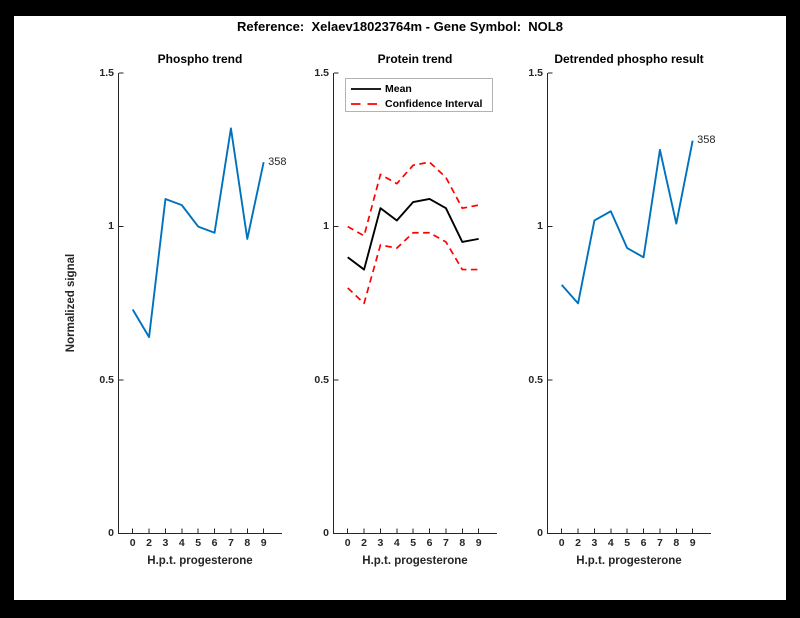  What do you see at coordinates (415, 59) in the screenshot?
I see `plot-title-protein: Protein trend` at bounding box center [415, 59].